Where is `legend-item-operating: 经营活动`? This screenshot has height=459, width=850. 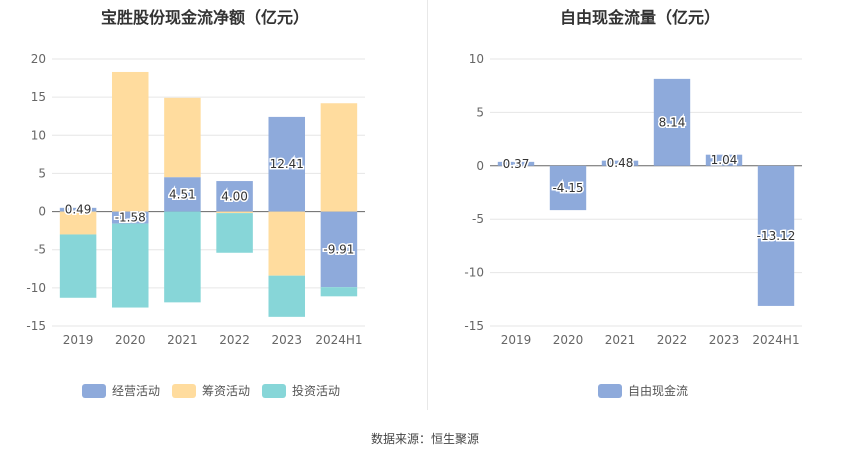 legend-item-operating: 经营活动 is located at coordinates (121, 390).